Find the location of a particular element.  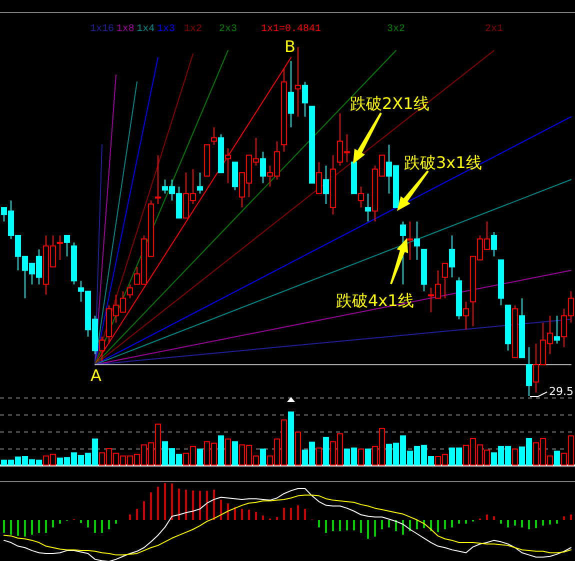

series-label: 2x3 is located at coordinates (228, 29).